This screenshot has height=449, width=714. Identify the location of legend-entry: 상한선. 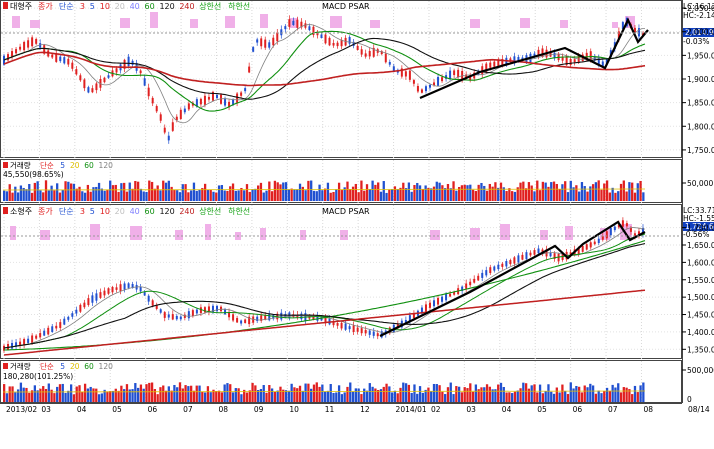
(210, 211).